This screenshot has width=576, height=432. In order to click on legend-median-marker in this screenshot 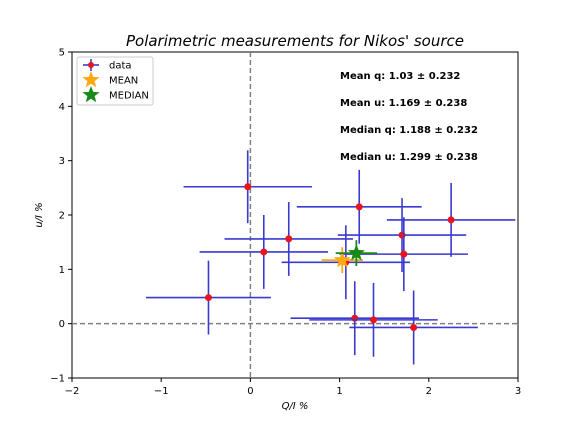, I will do `click(91, 94)`.